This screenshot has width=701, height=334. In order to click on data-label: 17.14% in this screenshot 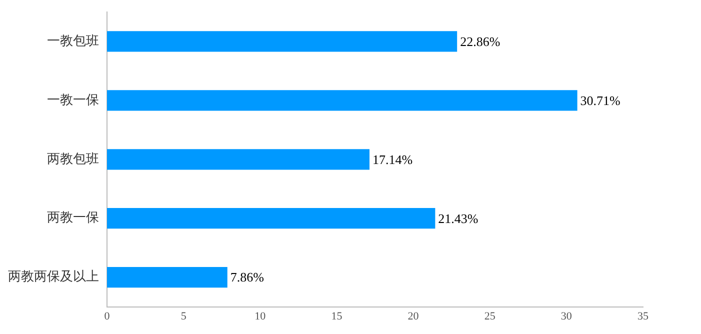, I will do `click(392, 159)`.